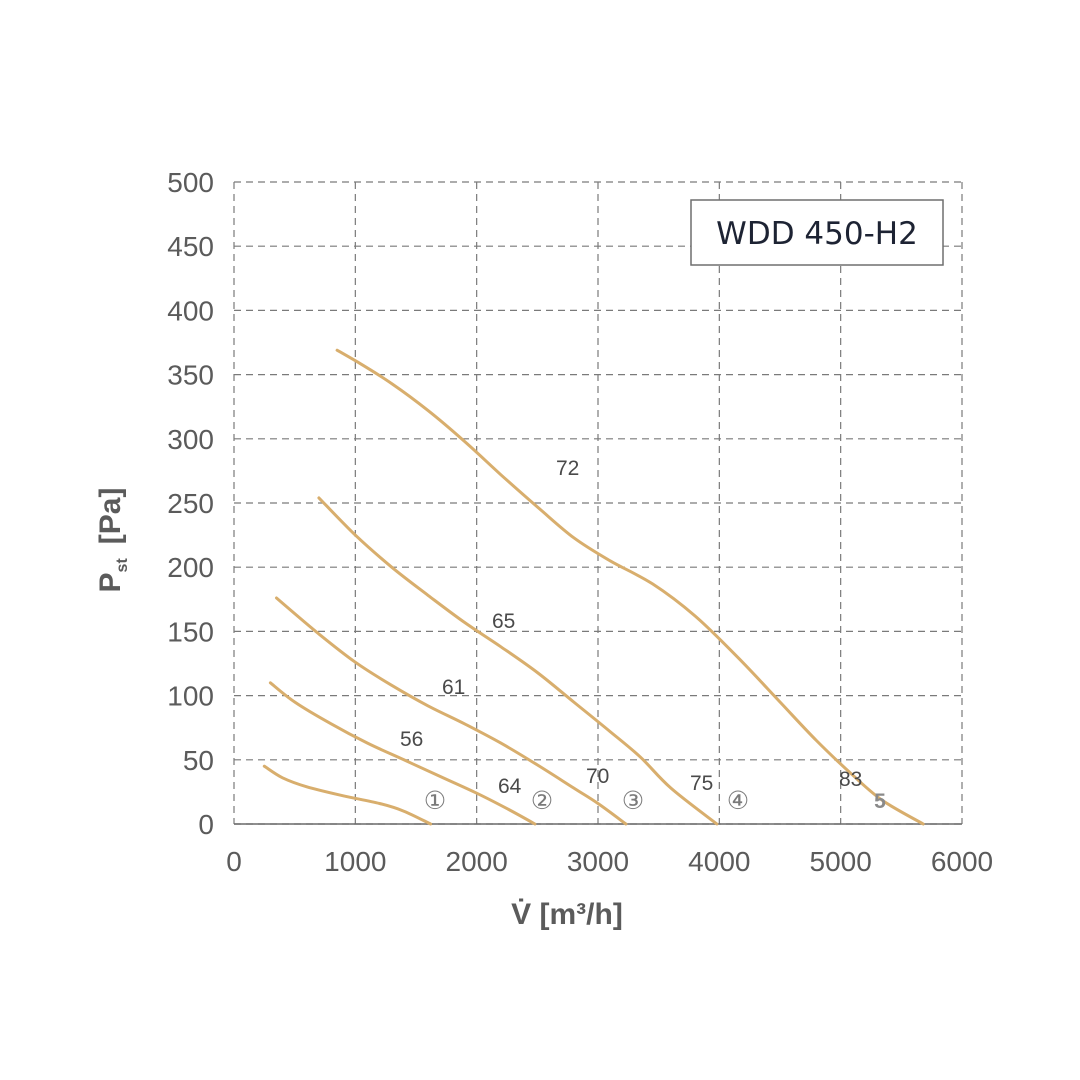 This screenshot has width=1080, height=1080. What do you see at coordinates (841, 861) in the screenshot?
I see `x-tick-label: 5000` at bounding box center [841, 861].